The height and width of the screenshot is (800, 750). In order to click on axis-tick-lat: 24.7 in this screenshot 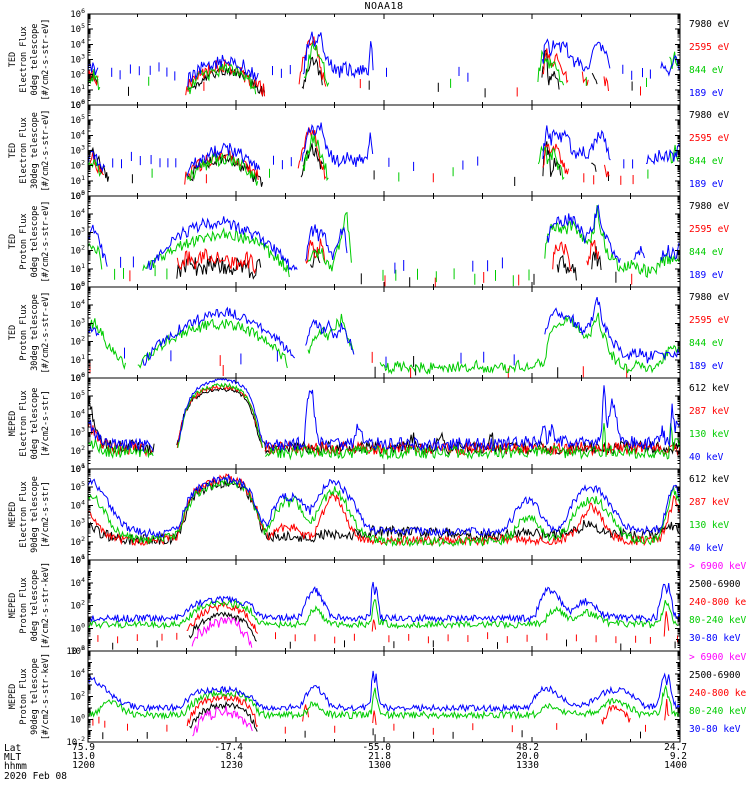, I will do `click(675, 747)`.